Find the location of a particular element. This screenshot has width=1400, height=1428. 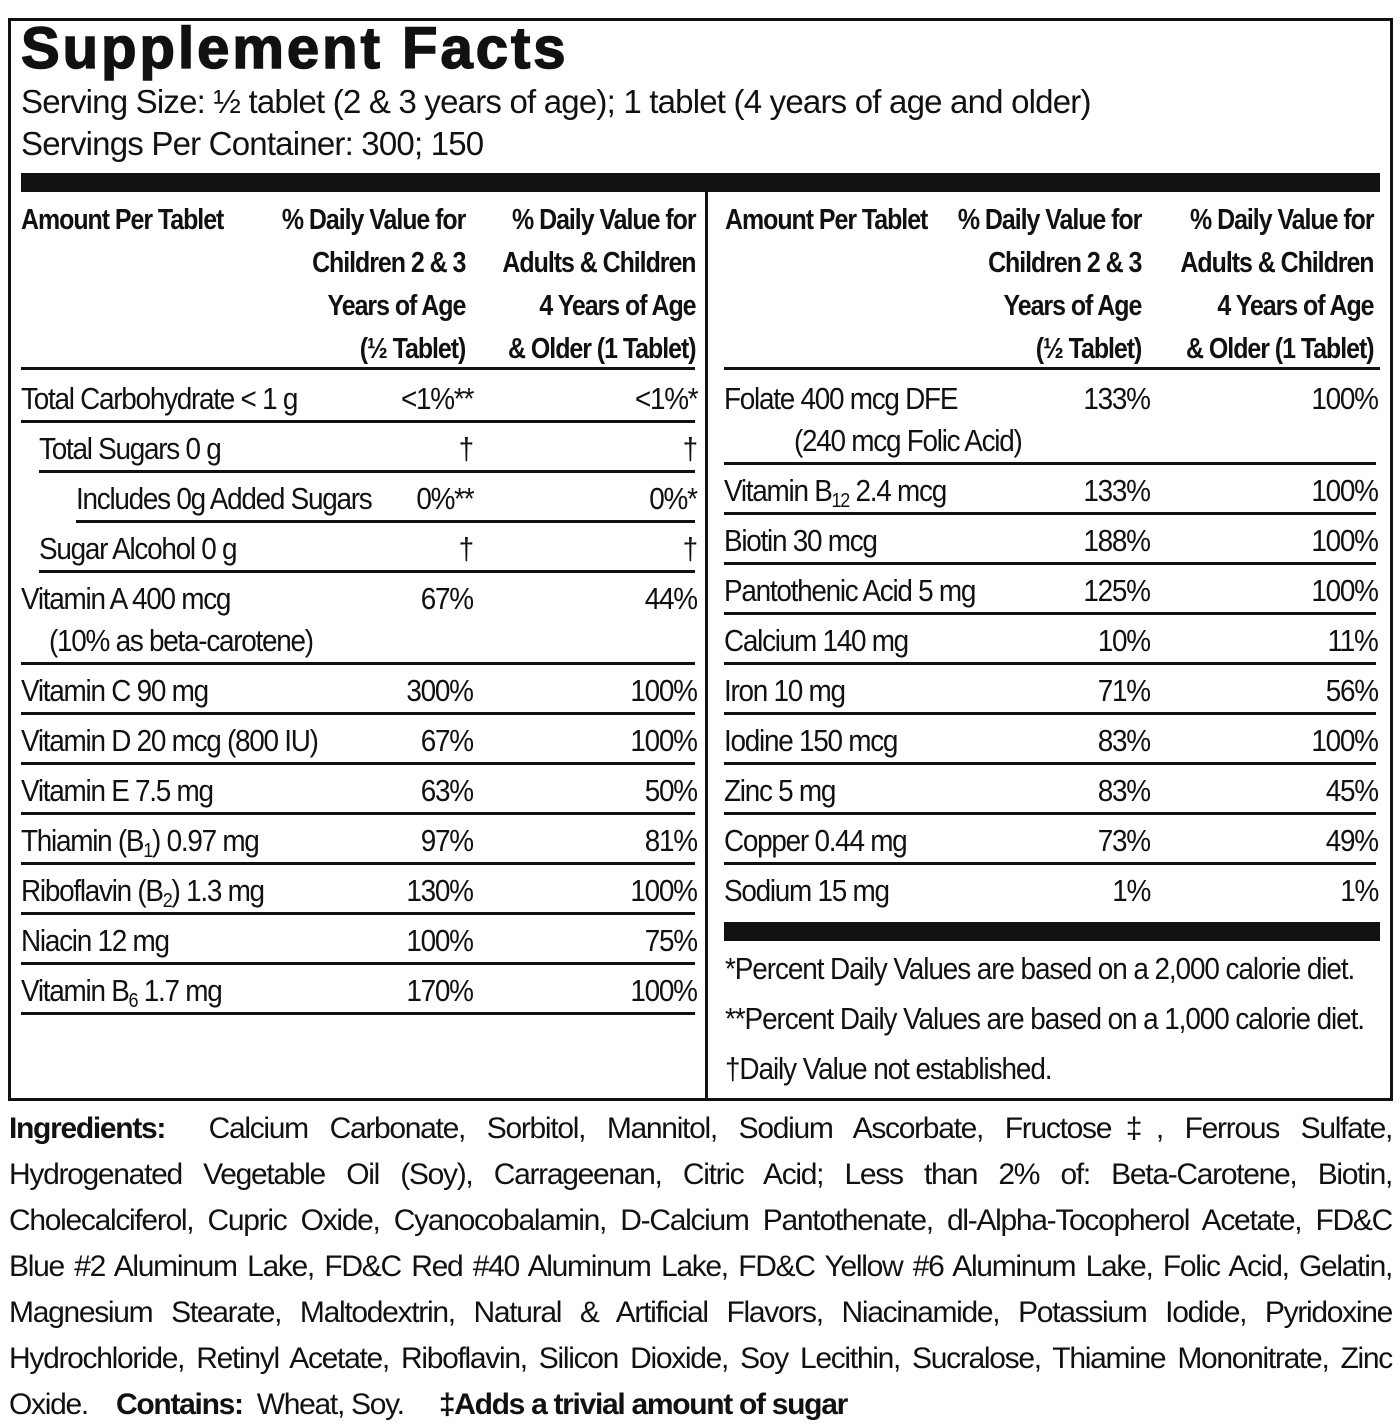

nutrient-name-text: Includes 0g Added Sugars is located at coordinates (224, 498).